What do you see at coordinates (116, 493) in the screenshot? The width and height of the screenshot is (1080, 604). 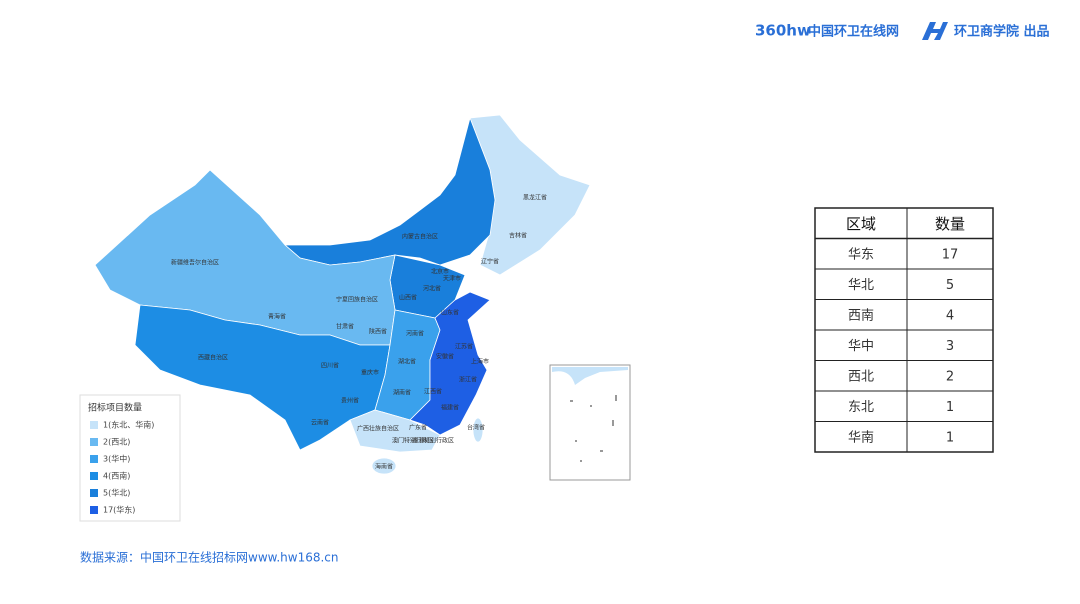 I see `legend-label: 5(华北)` at bounding box center [116, 493].